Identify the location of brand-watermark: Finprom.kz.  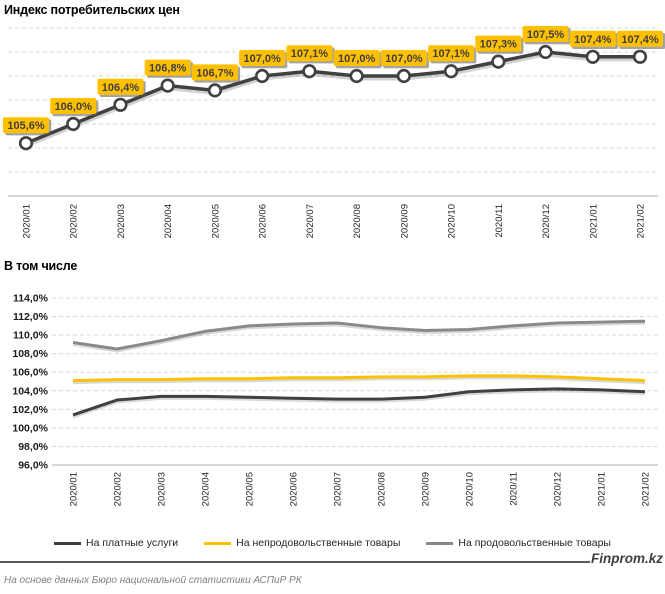
(626, 558).